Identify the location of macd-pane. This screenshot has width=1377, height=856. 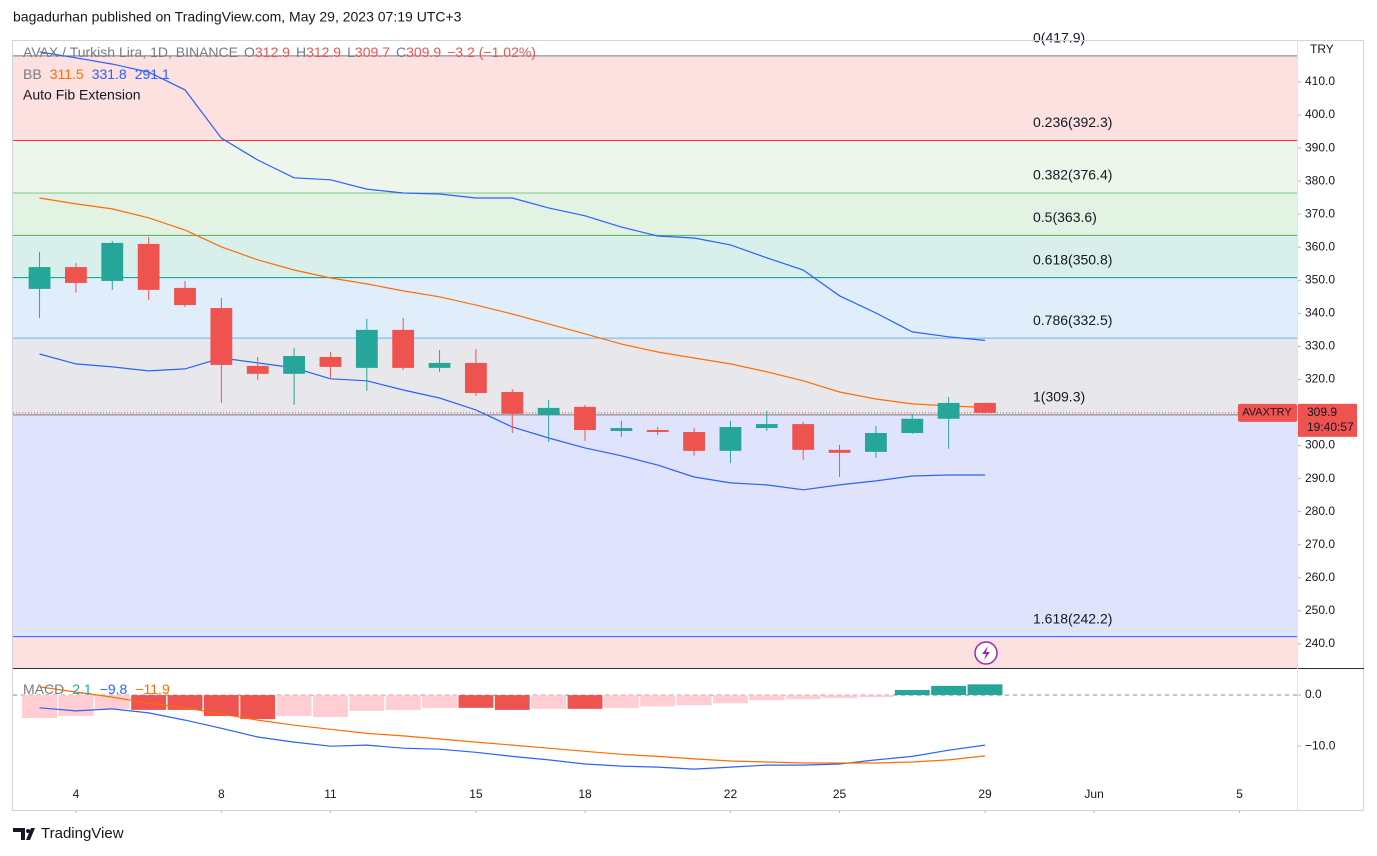
(655, 727).